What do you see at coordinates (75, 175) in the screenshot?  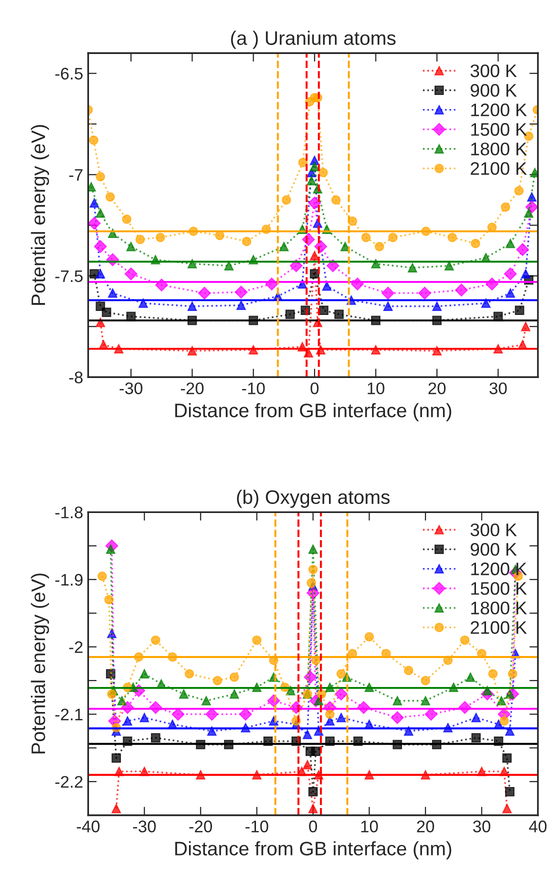 I see `y-tick-label: -7` at bounding box center [75, 175].